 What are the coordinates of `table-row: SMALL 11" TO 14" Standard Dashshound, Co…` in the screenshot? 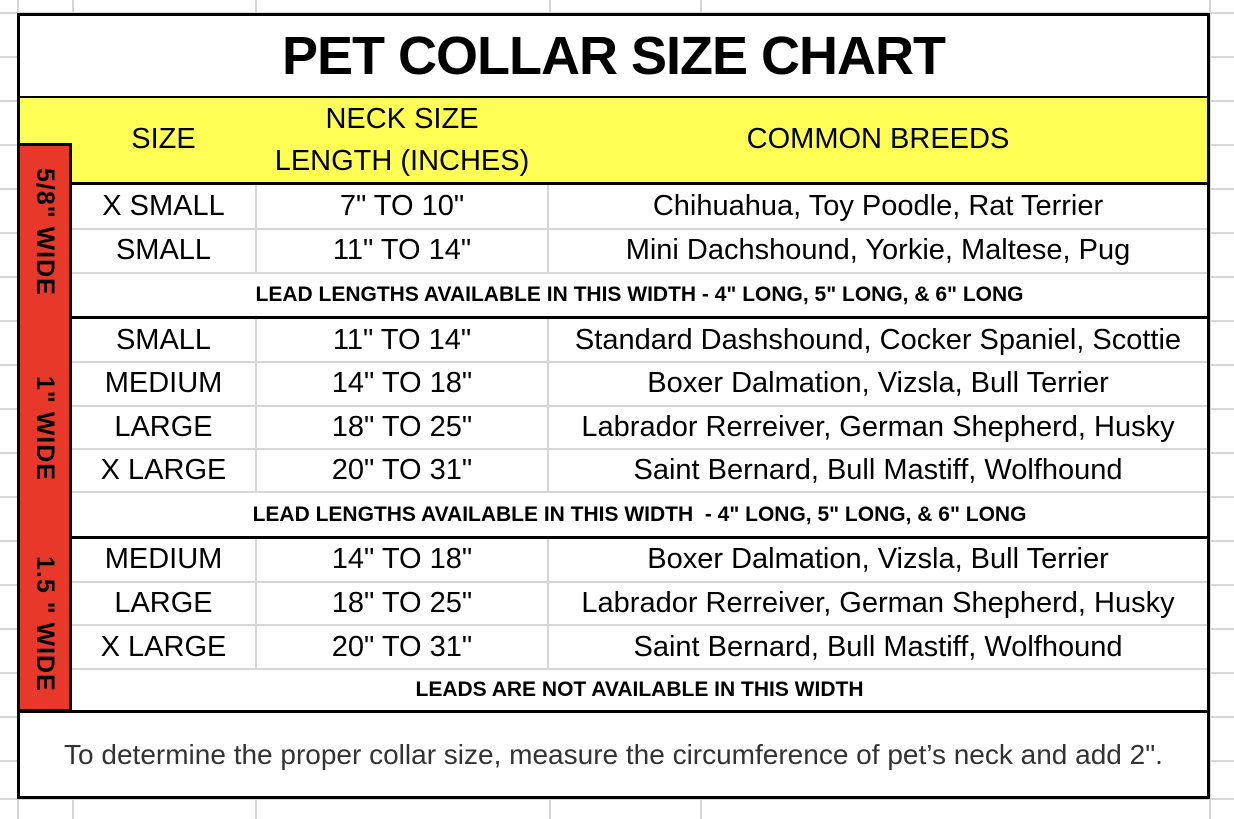 It's located at (613, 341).